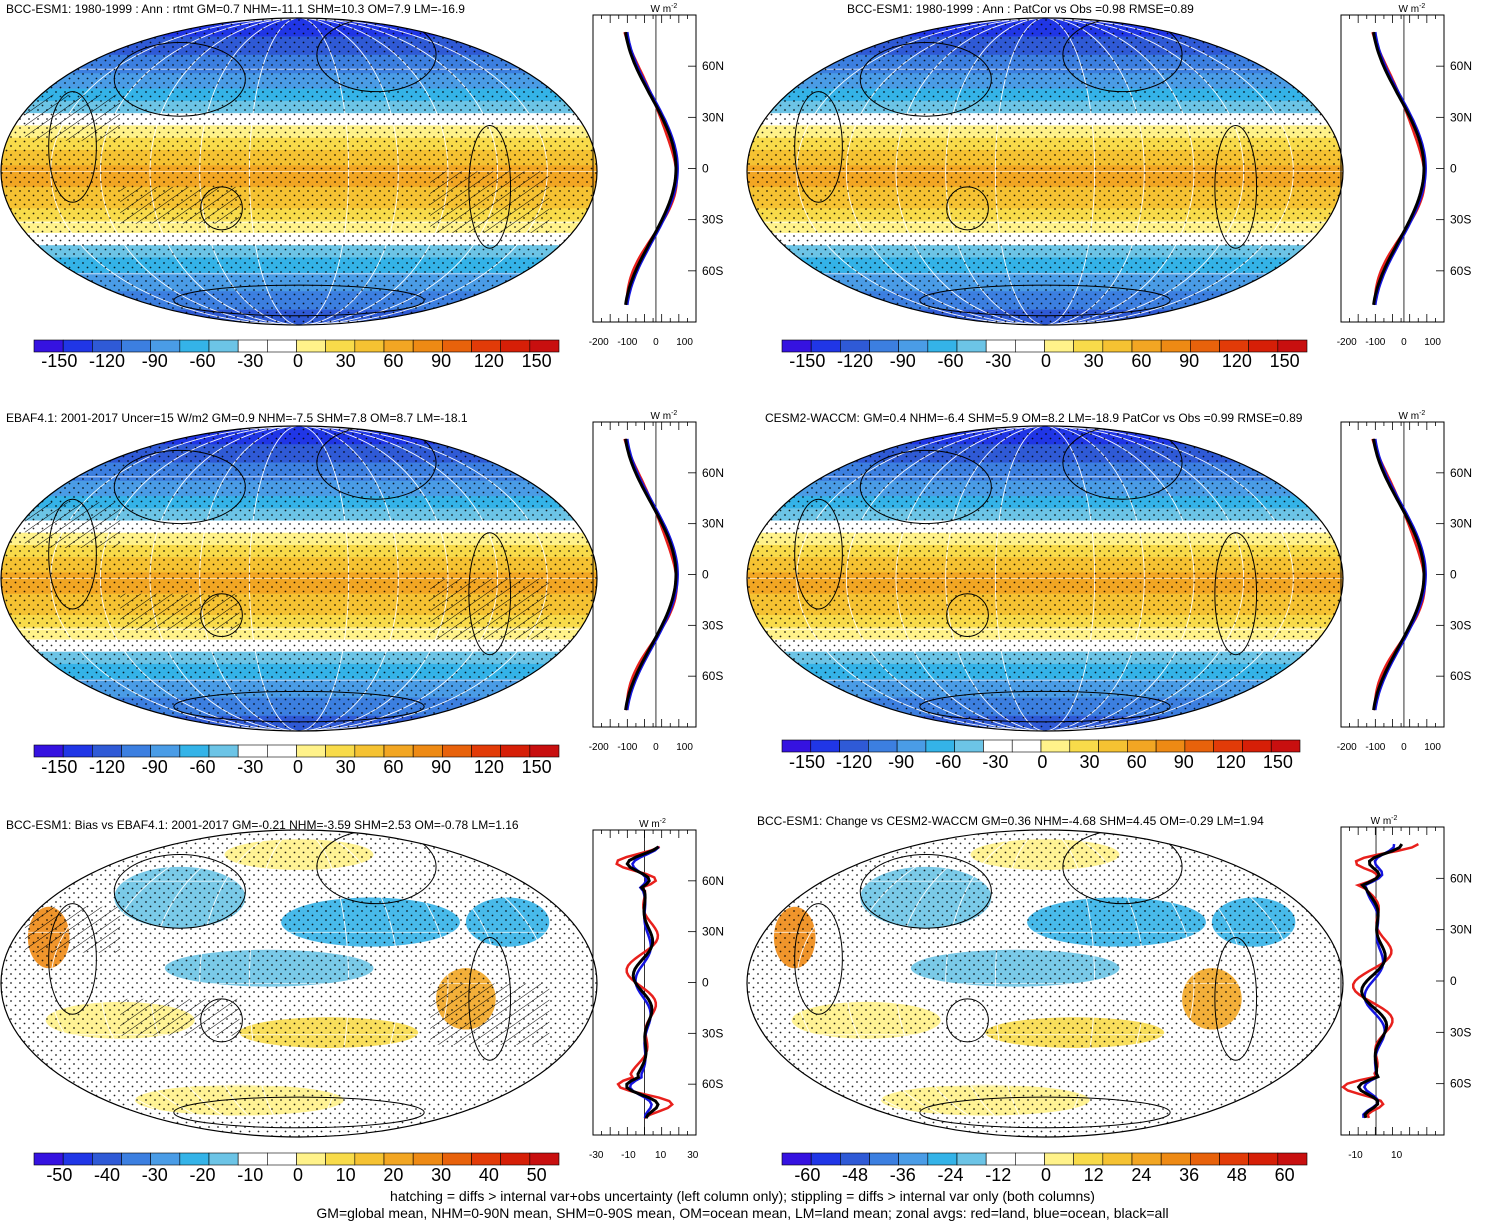  What do you see at coordinates (599, 342) in the screenshot?
I see `profile-x-tick-label: -200` at bounding box center [599, 342].